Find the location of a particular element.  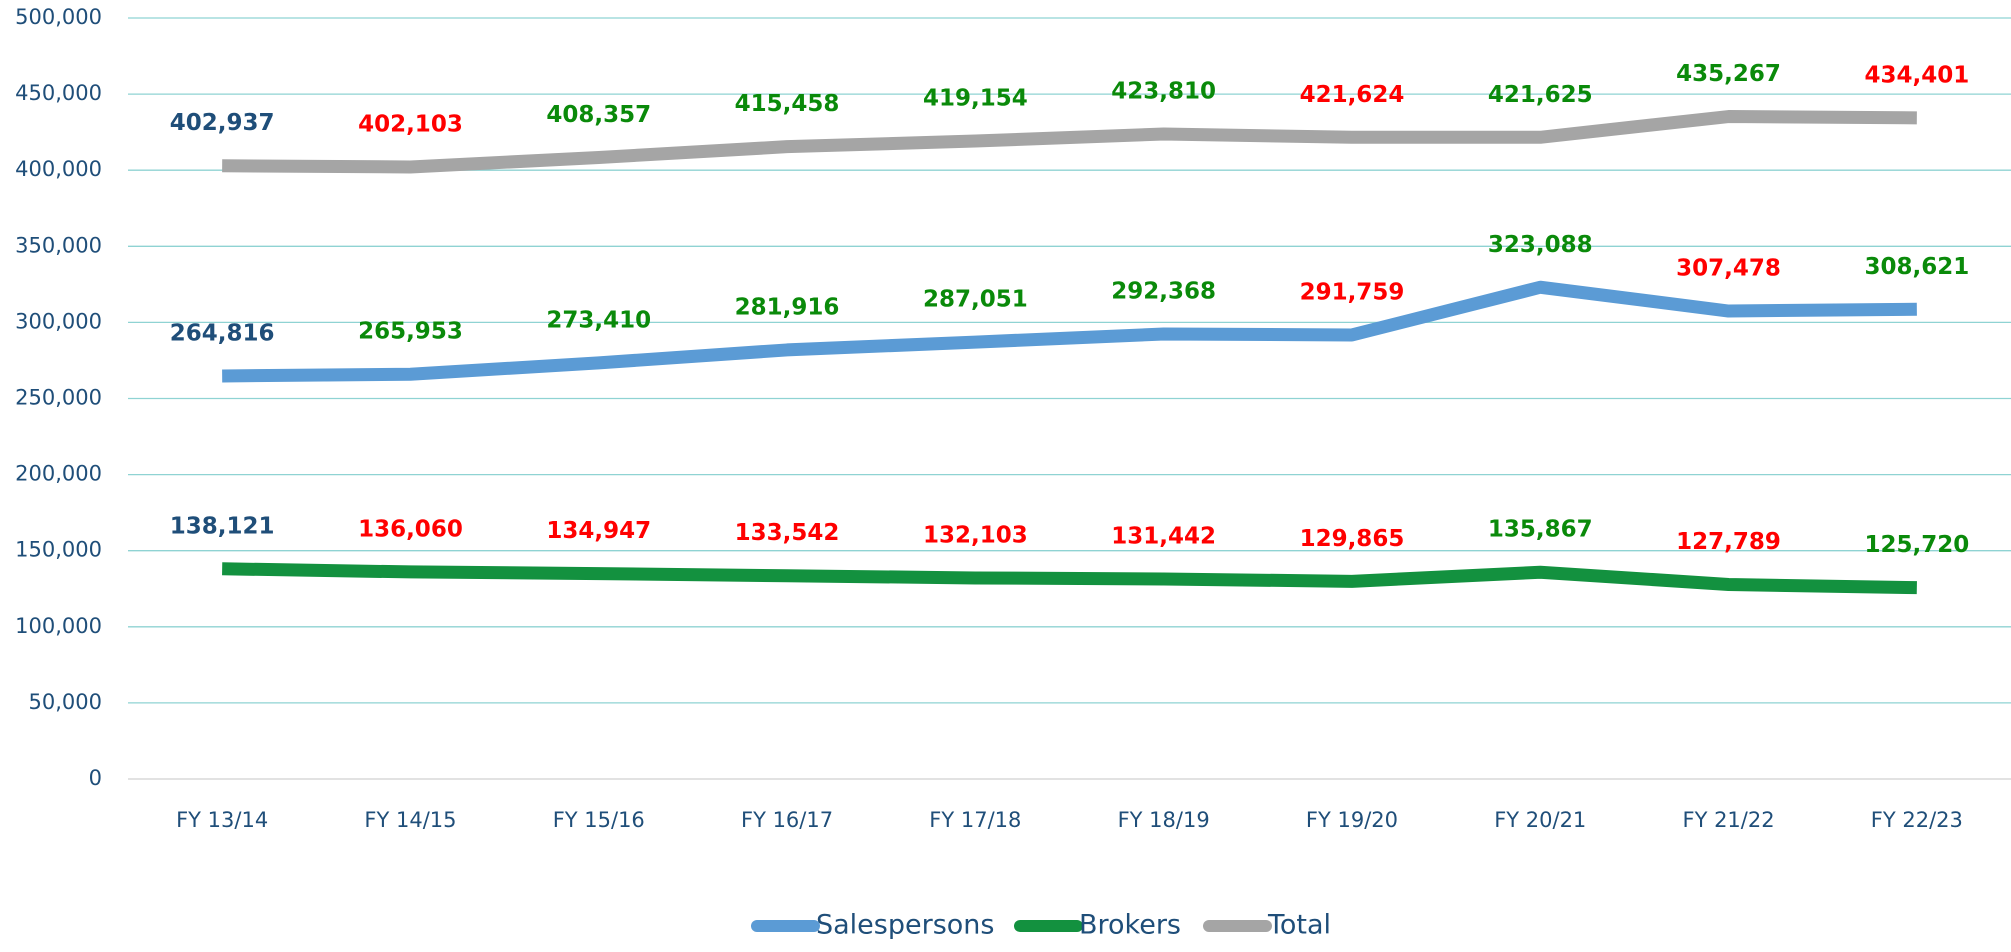

y-tick-label: 100,000 is located at coordinates (58, 626).